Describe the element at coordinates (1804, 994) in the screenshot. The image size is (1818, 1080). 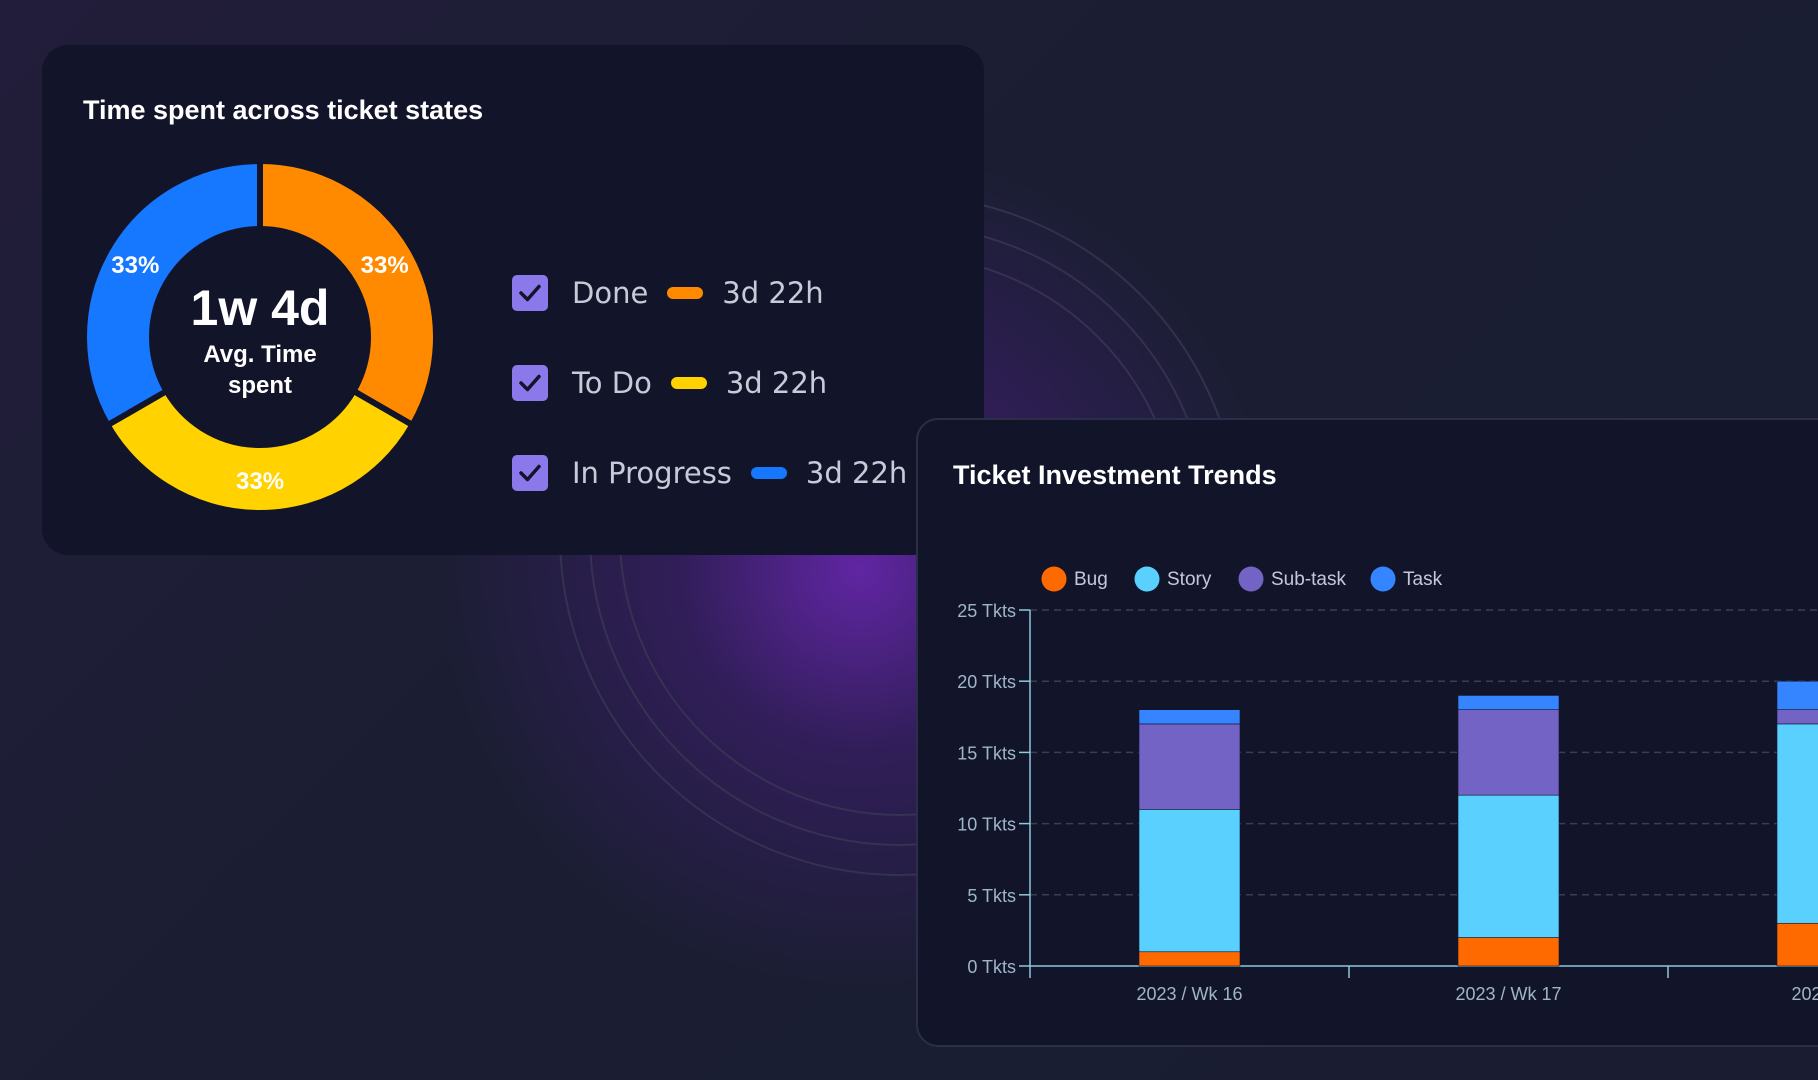
I see `x-tick-label: 2023 / W` at that location.